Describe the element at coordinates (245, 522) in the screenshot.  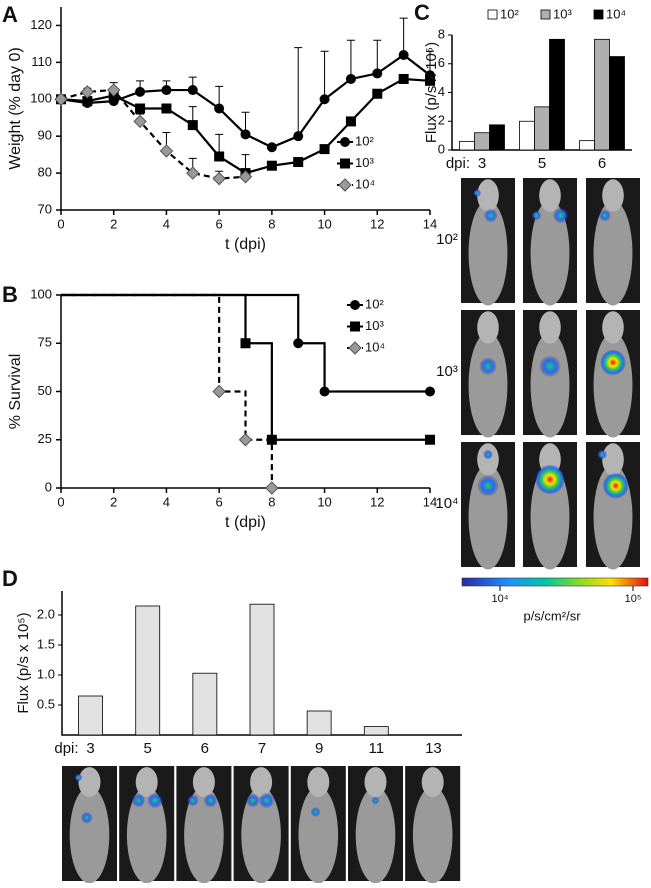
I see `x-axis-label: t (dpi)` at that location.